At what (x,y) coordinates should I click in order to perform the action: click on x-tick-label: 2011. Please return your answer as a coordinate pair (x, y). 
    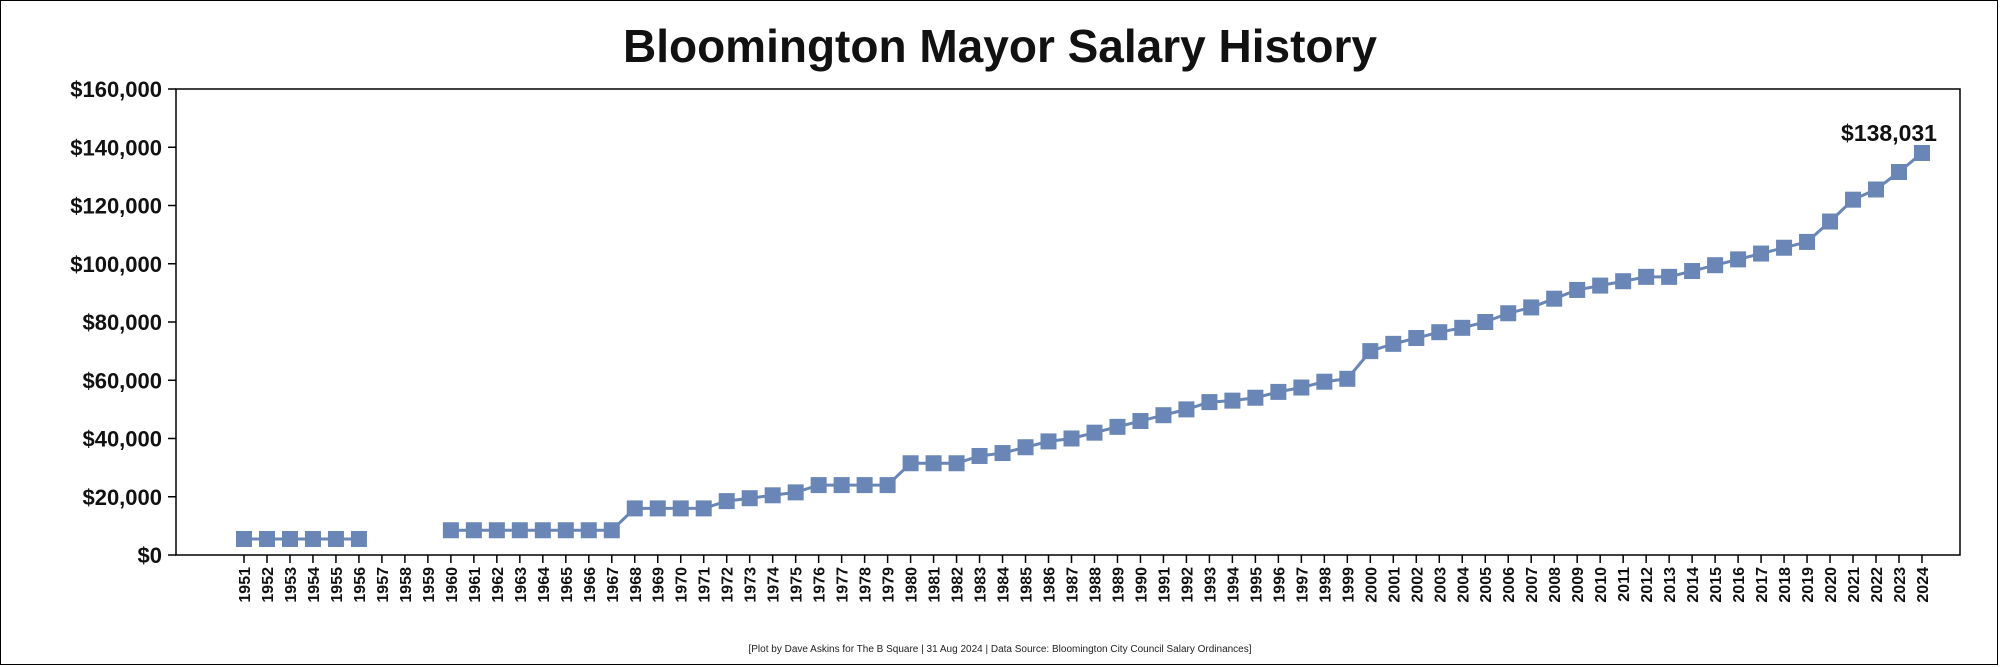
    Looking at the image, I should click on (1624, 584).